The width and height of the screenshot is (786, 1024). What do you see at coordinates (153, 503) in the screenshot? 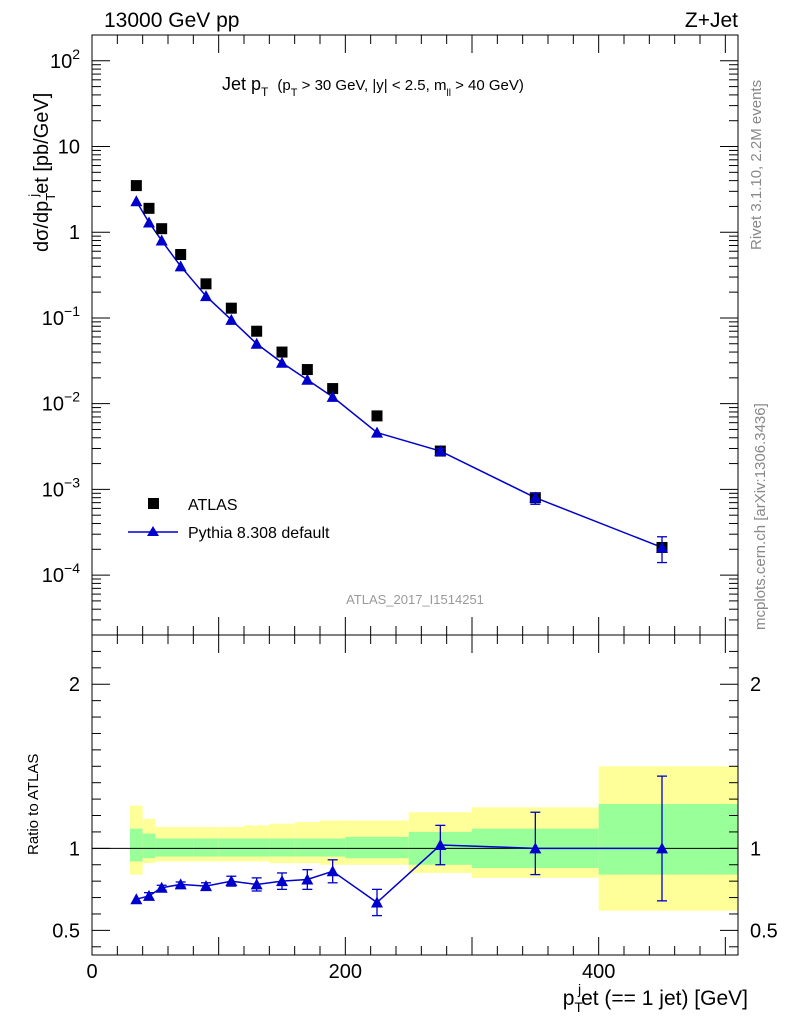
I see `legend-atlas-marker` at bounding box center [153, 503].